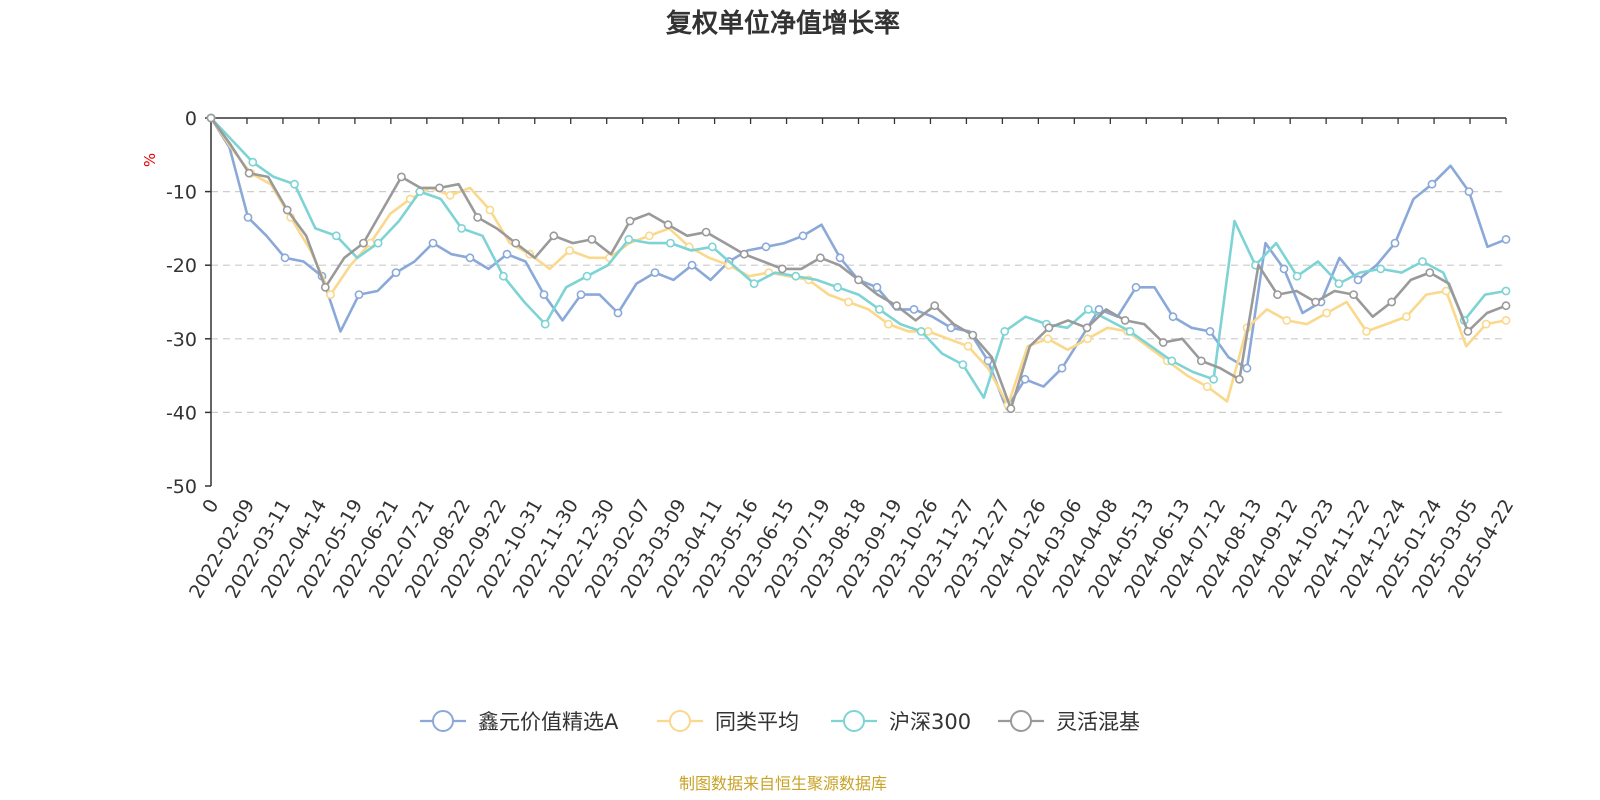  I want to click on y-axis-unit: %, so click(150, 160).